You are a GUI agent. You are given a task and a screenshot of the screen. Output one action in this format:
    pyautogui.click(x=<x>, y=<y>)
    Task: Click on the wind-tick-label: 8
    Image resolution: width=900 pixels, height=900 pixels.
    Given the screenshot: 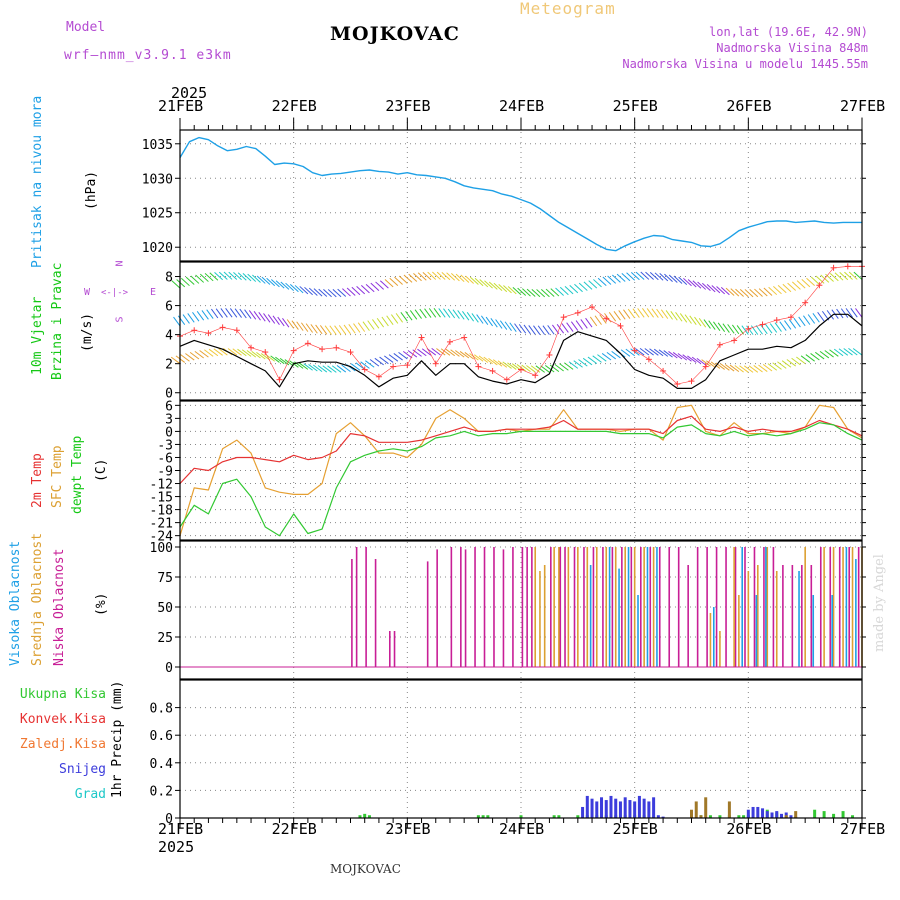 What is the action you would take?
    pyautogui.click(x=169, y=278)
    